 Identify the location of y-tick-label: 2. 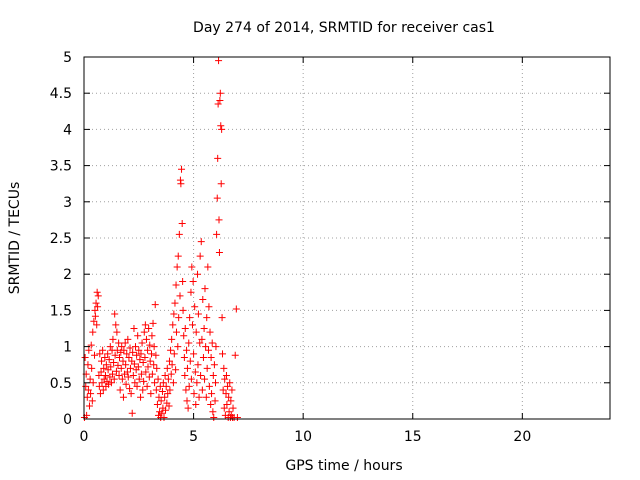
(67, 275).